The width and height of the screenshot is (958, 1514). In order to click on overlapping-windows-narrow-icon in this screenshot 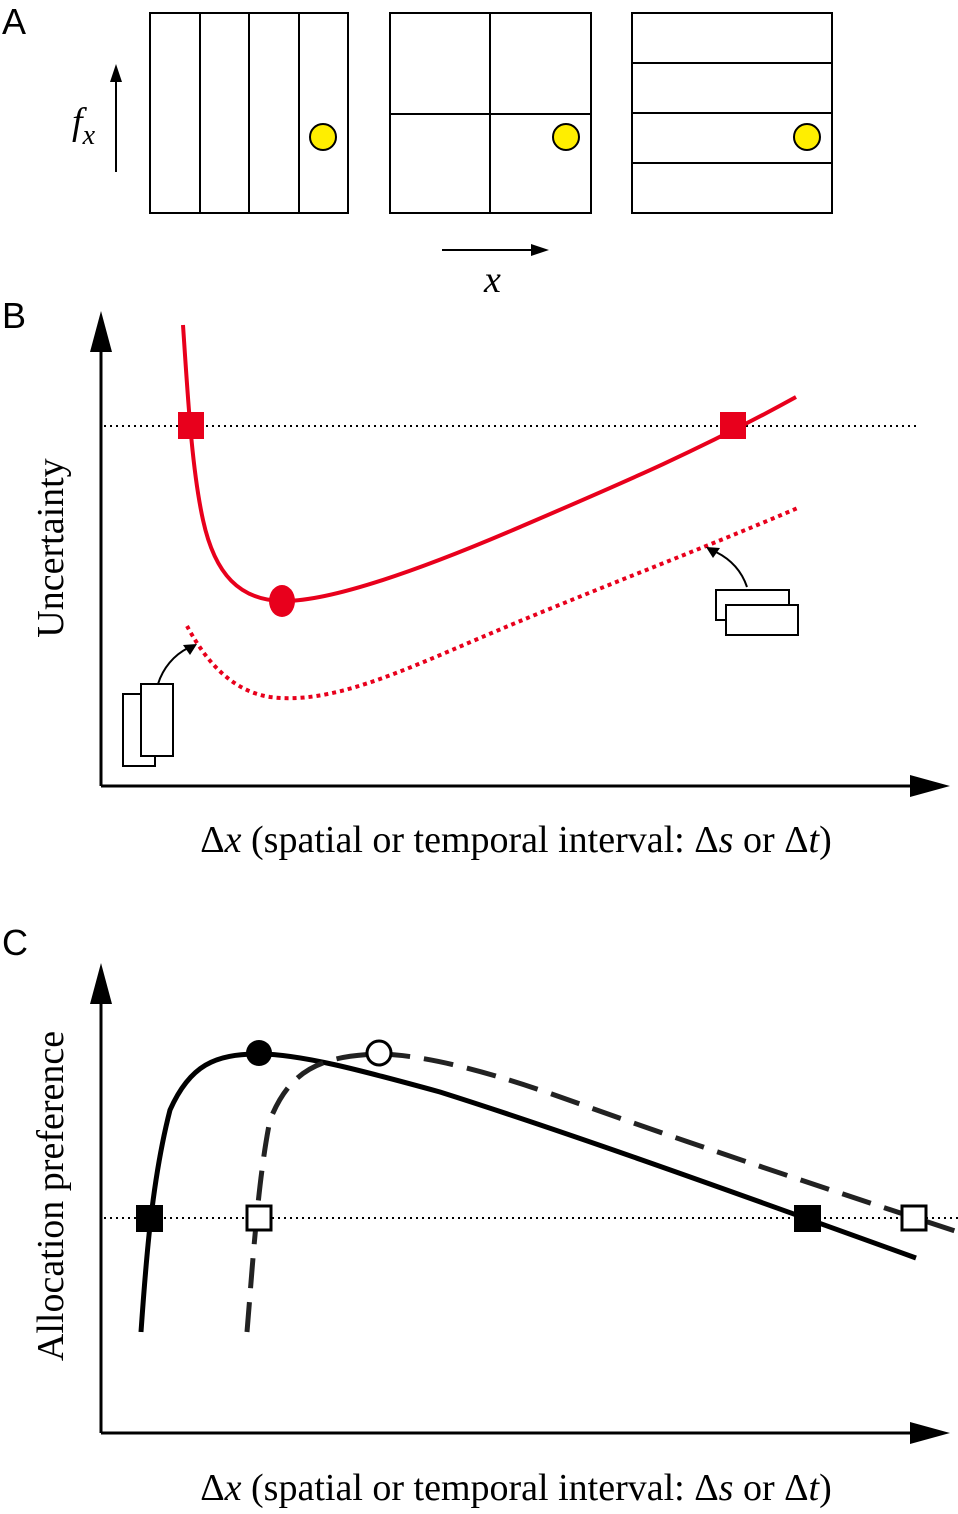, I will do `click(148, 725)`.